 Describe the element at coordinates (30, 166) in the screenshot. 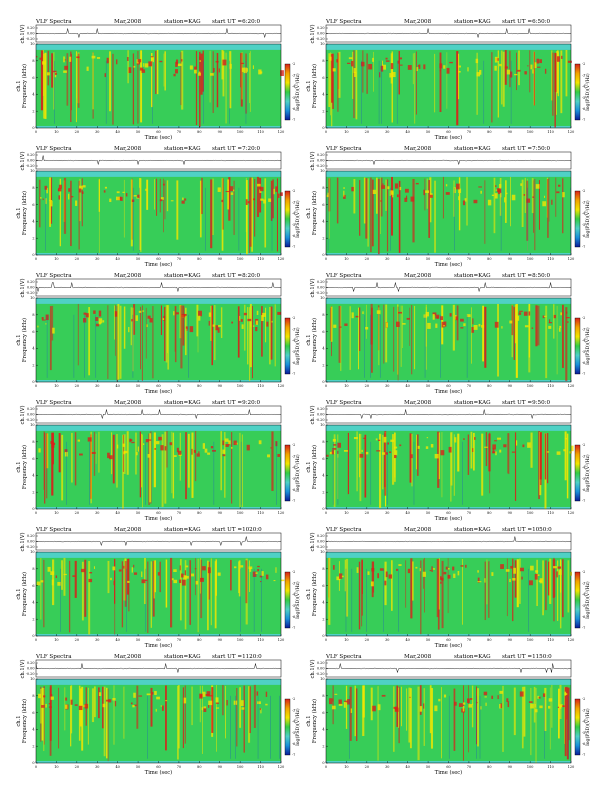

I see `waveform-tick-label: -0.20` at that location.